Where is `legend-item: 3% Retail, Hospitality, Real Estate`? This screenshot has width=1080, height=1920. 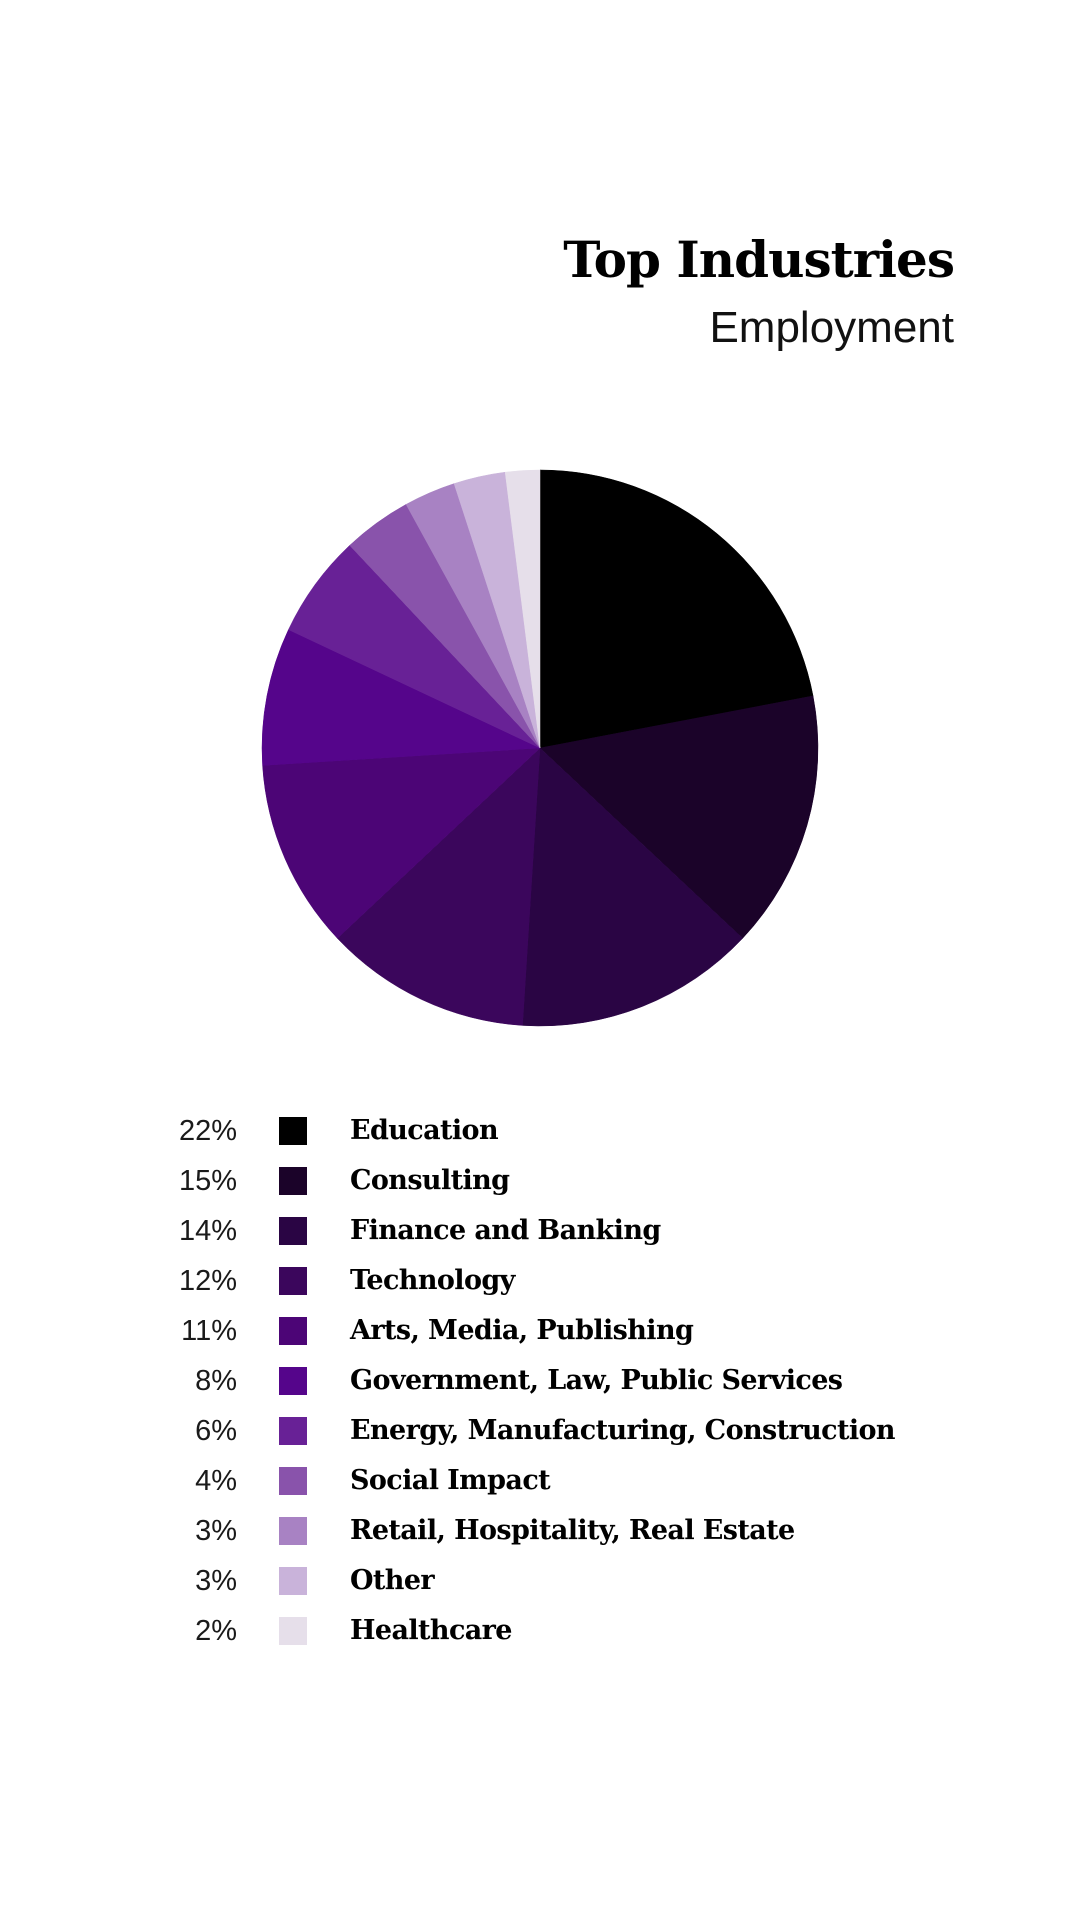 legend-item: 3% Retail, Hospitality, Real Estate is located at coordinates (540, 1531).